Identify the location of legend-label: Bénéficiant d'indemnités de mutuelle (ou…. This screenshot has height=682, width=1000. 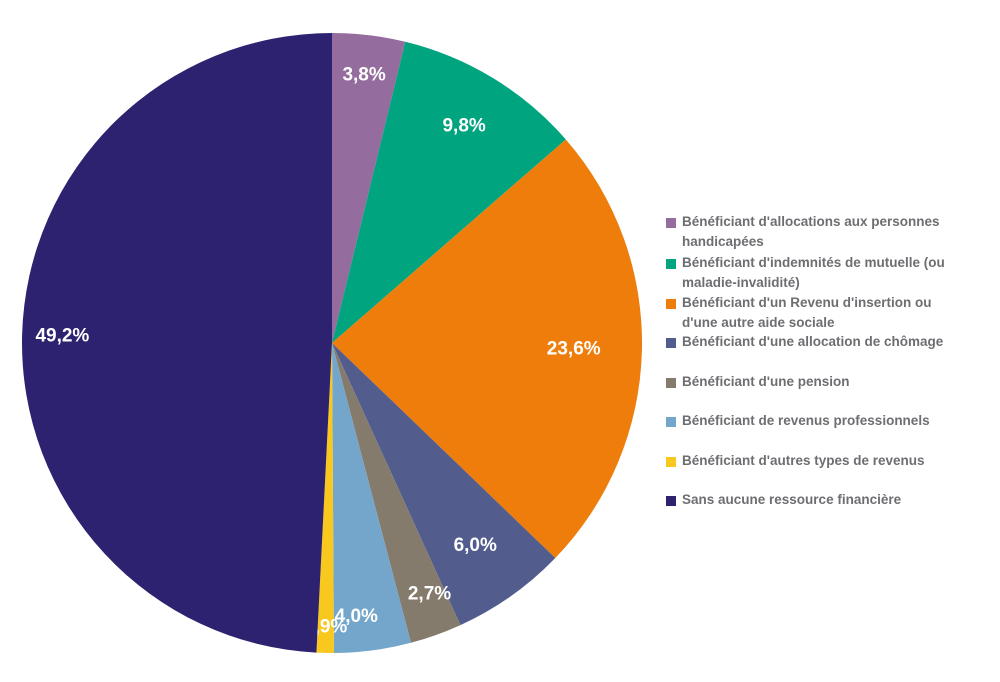
(813, 272).